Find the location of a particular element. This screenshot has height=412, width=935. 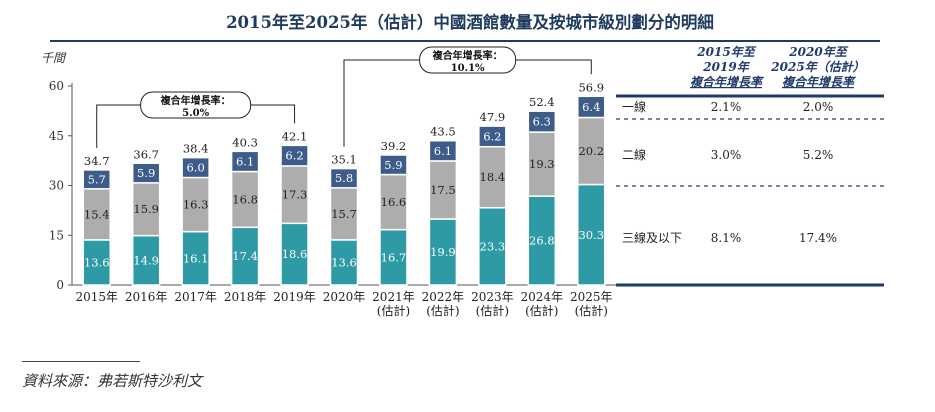

bar-value-label: 16.1 is located at coordinates (196, 258).